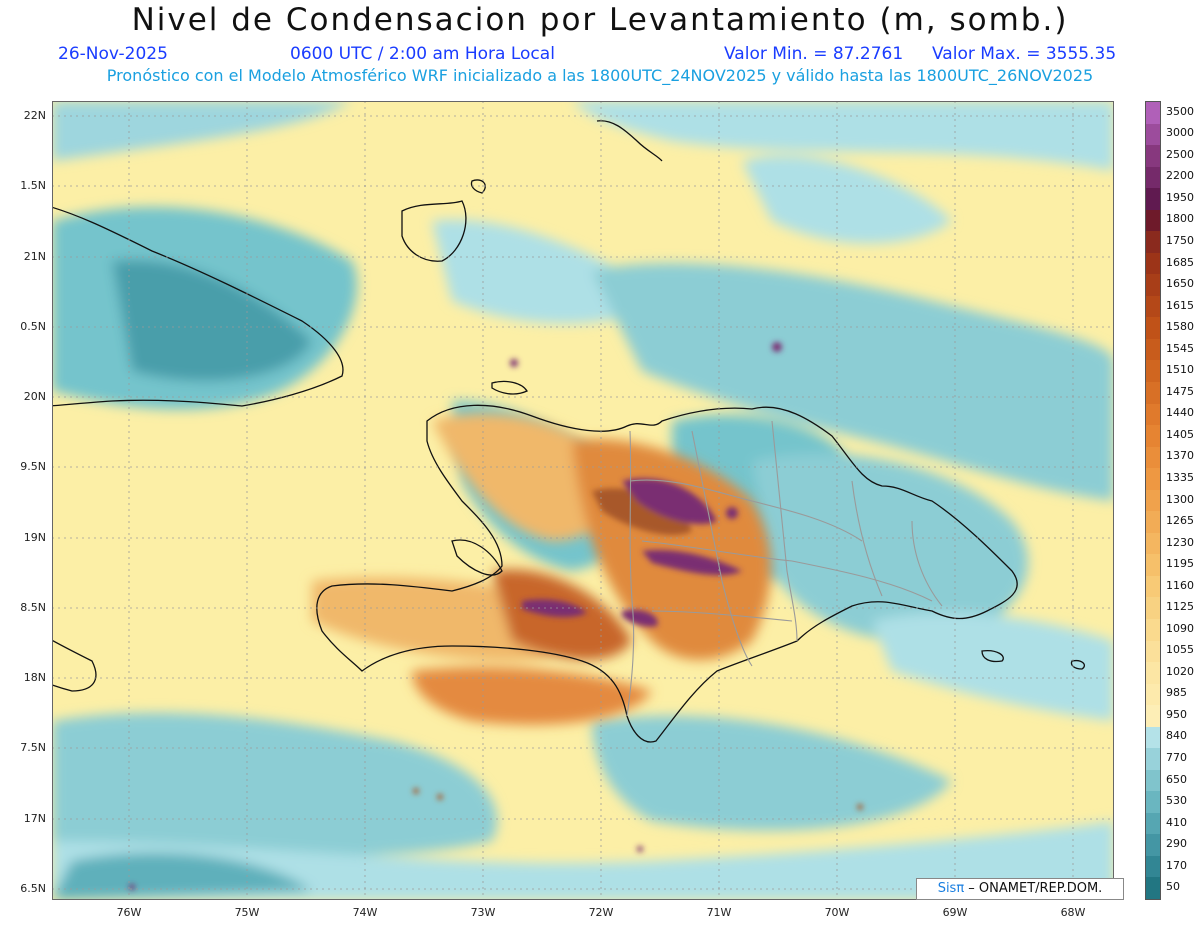 The width and height of the screenshot is (1200, 927). What do you see at coordinates (1180, 284) in the screenshot?
I see `colorbar-label: 1650` at bounding box center [1180, 284].